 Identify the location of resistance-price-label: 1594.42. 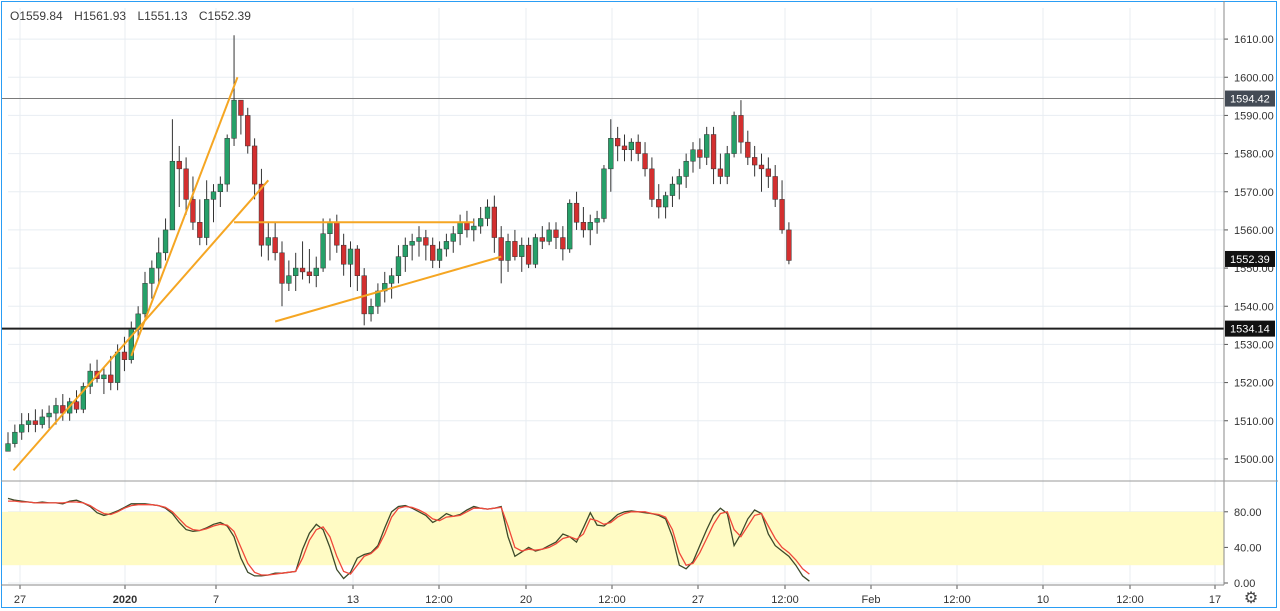
(1250, 100).